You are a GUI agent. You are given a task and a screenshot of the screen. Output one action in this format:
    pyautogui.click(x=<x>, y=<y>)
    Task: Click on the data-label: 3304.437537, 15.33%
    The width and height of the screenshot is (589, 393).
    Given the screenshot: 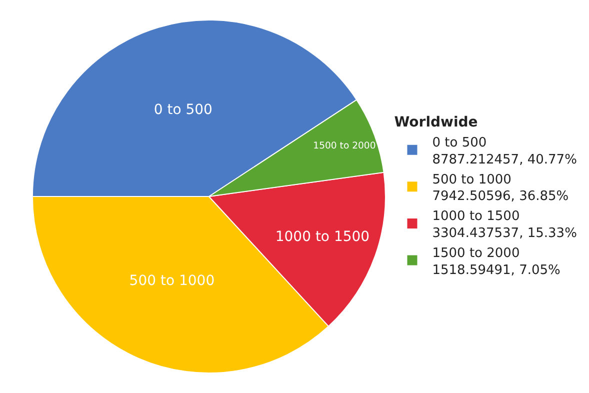 What is the action you would take?
    pyautogui.click(x=504, y=233)
    